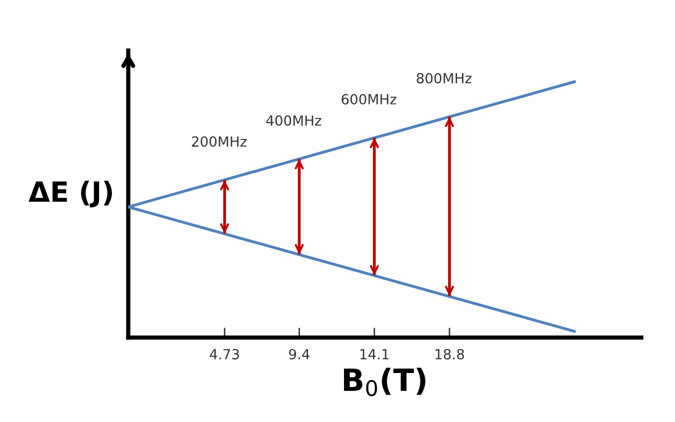  Describe the element at coordinates (299, 354) in the screenshot. I see `x-tick-label: 9.4` at that location.